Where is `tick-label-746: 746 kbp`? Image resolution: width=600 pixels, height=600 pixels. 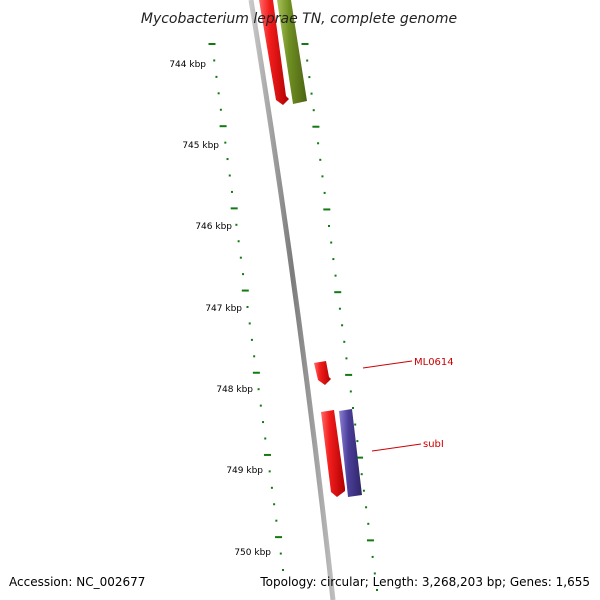
tick-label-746: 746 kbp is located at coordinates (213, 227).